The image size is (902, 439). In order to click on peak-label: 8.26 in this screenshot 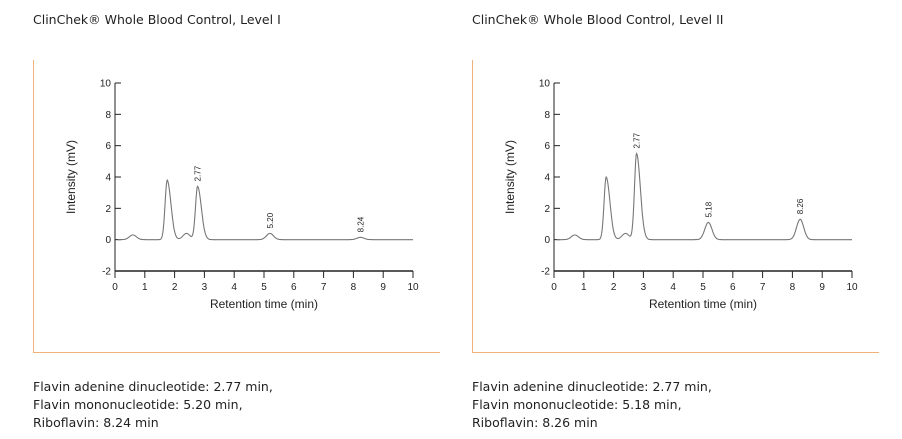, I will do `click(800, 206)`.